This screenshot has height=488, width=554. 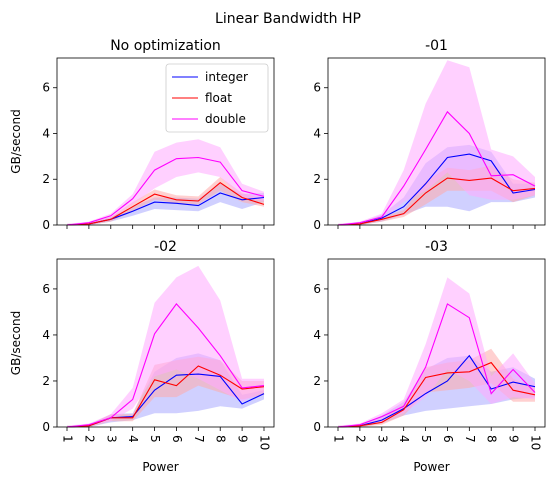 I want to click on legend-label-integer: integer, so click(x=226, y=77).